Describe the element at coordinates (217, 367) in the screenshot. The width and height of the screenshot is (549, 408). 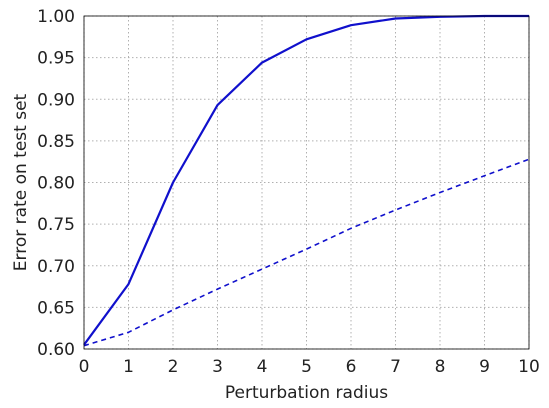
I see `x-tick-label: 3` at that location.